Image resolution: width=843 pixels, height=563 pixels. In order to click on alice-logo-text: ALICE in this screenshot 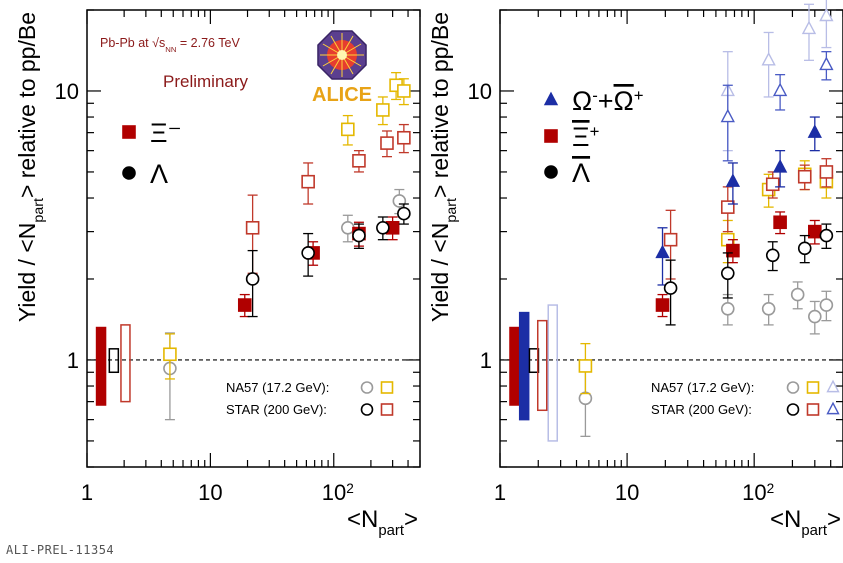, I will do `click(342, 95)`.